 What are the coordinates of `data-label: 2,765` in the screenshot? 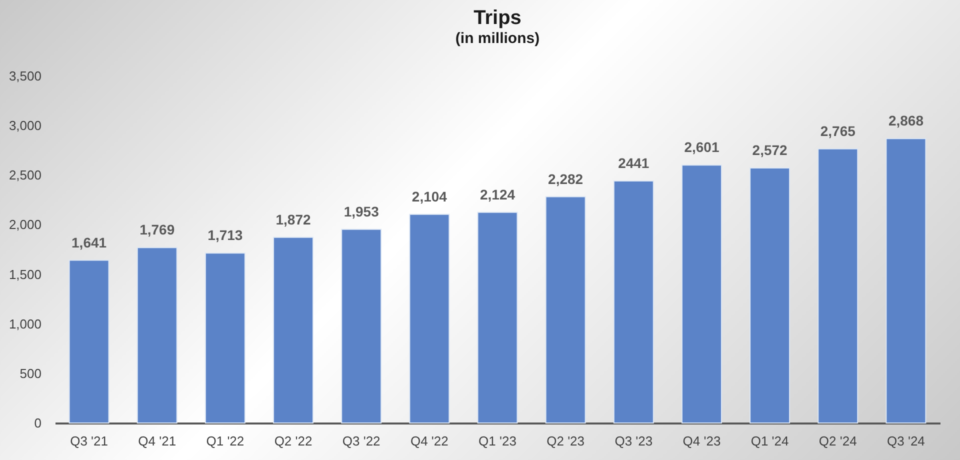 It's located at (838, 130).